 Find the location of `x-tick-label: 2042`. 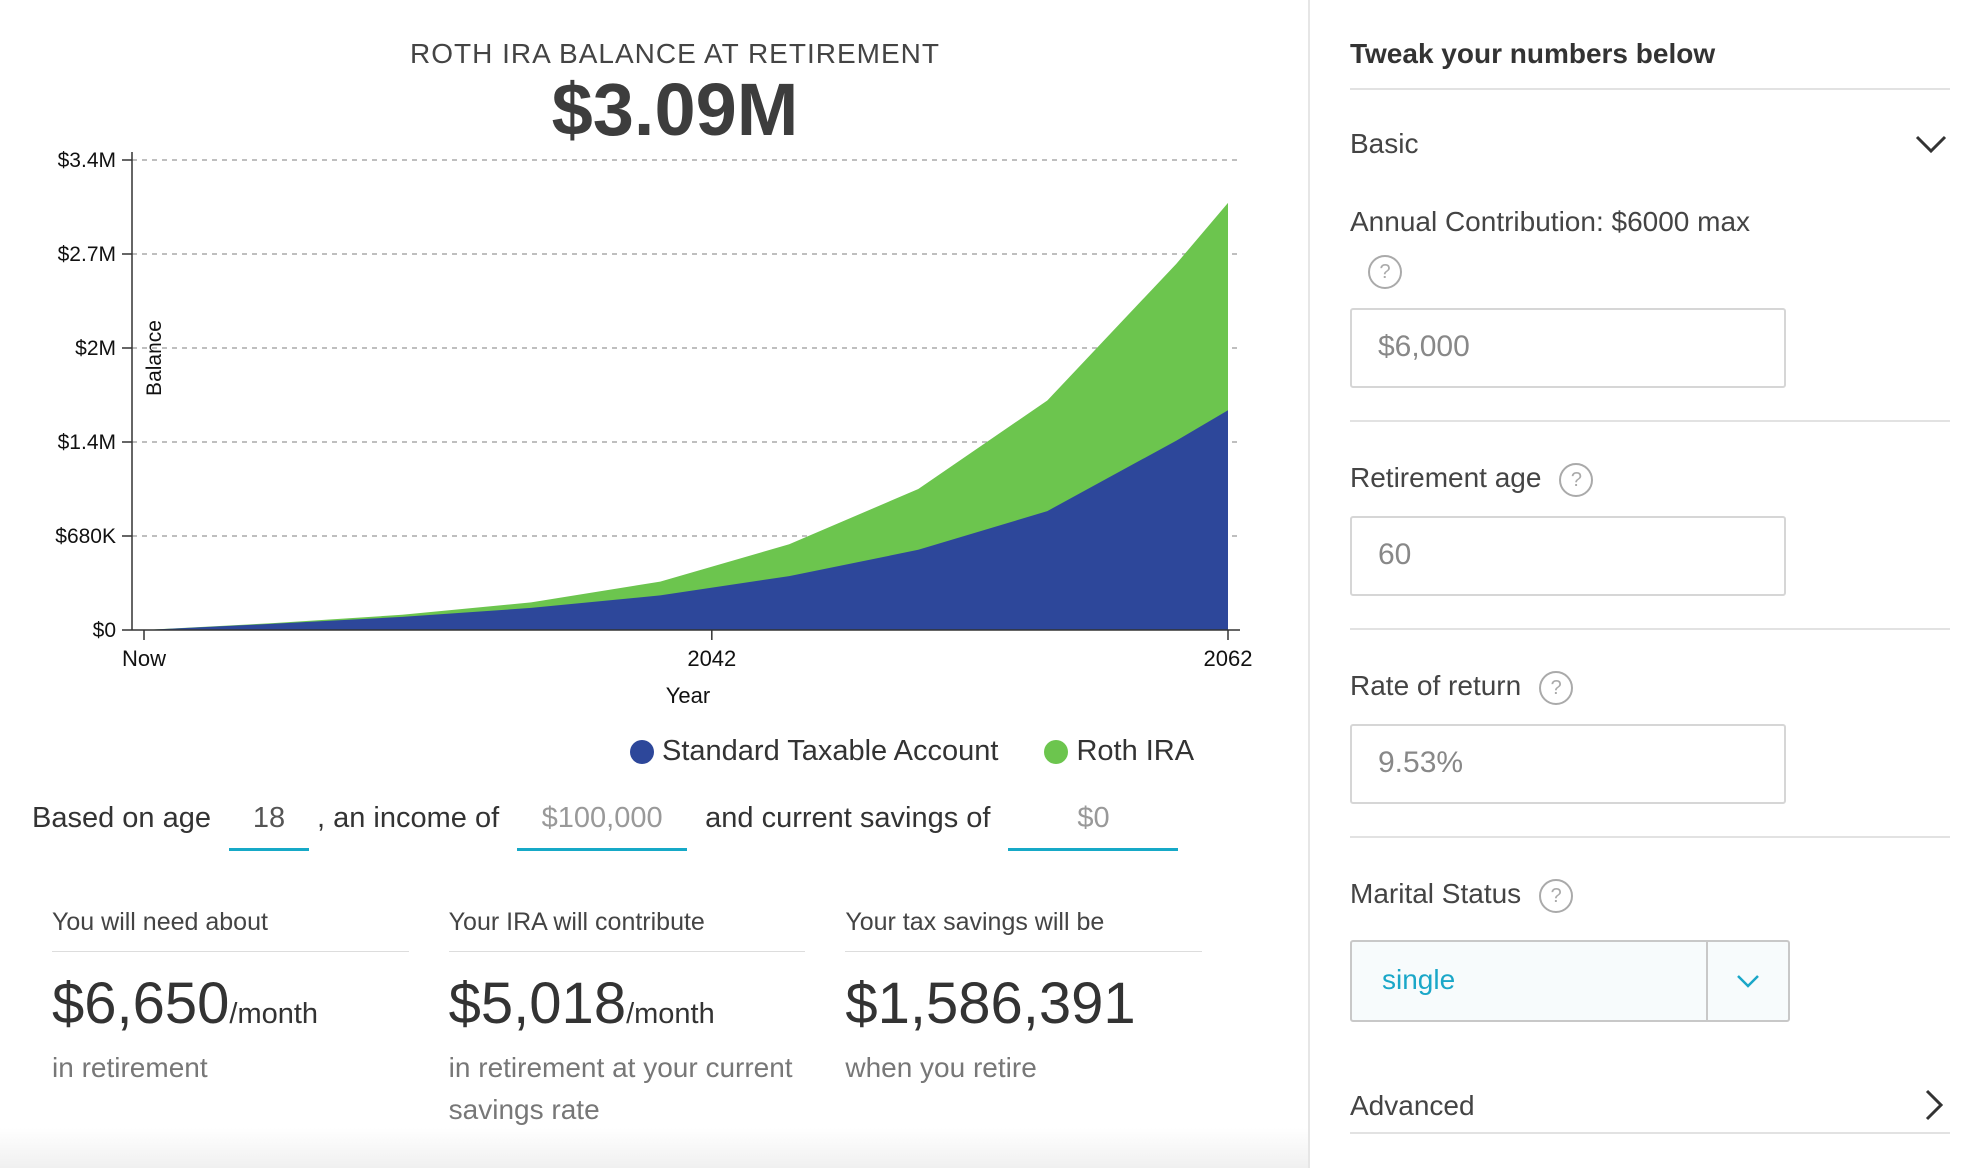

x-tick-label: 2042 is located at coordinates (711, 658).